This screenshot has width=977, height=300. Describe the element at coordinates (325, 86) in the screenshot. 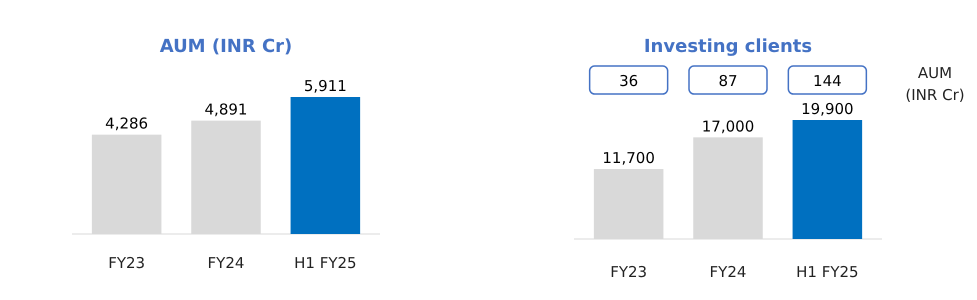

I see `data-label: 5,911` at that location.